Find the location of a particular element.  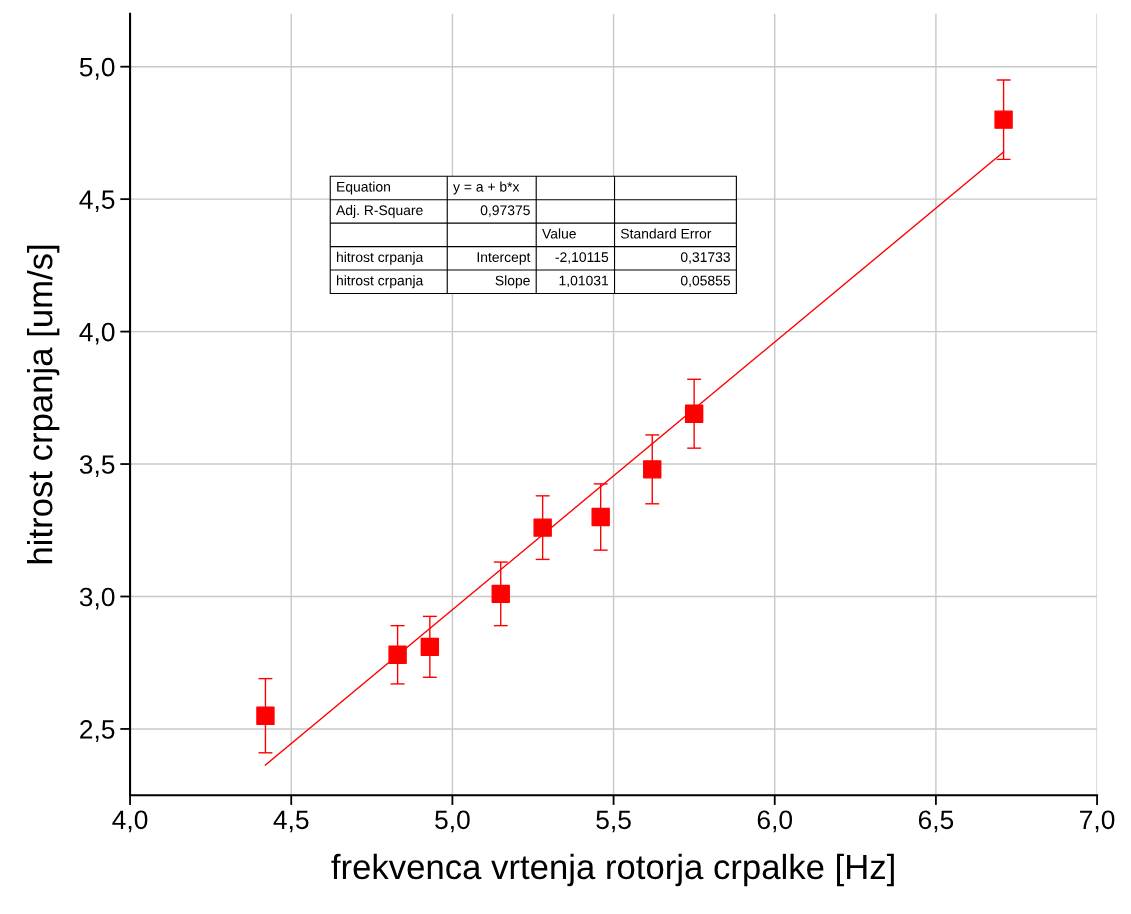

text: hitrost crpanja Intercept -2,10115 0,31733 is located at coordinates (533, 258).